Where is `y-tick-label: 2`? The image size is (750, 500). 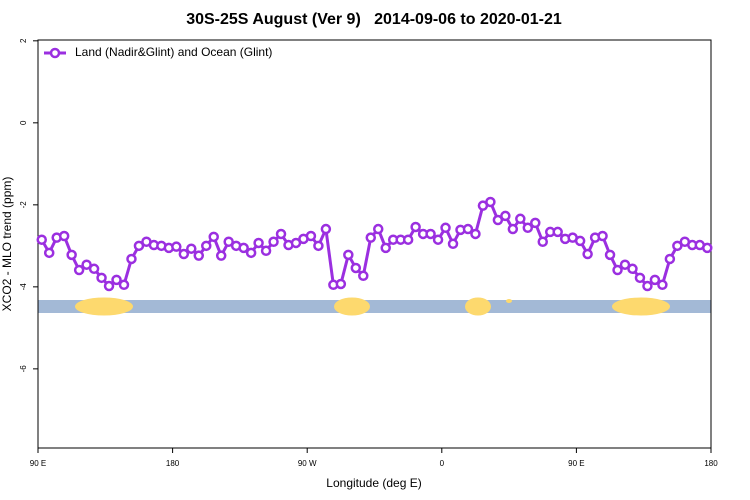
y-tick-label: 2 is located at coordinates (23, 40).